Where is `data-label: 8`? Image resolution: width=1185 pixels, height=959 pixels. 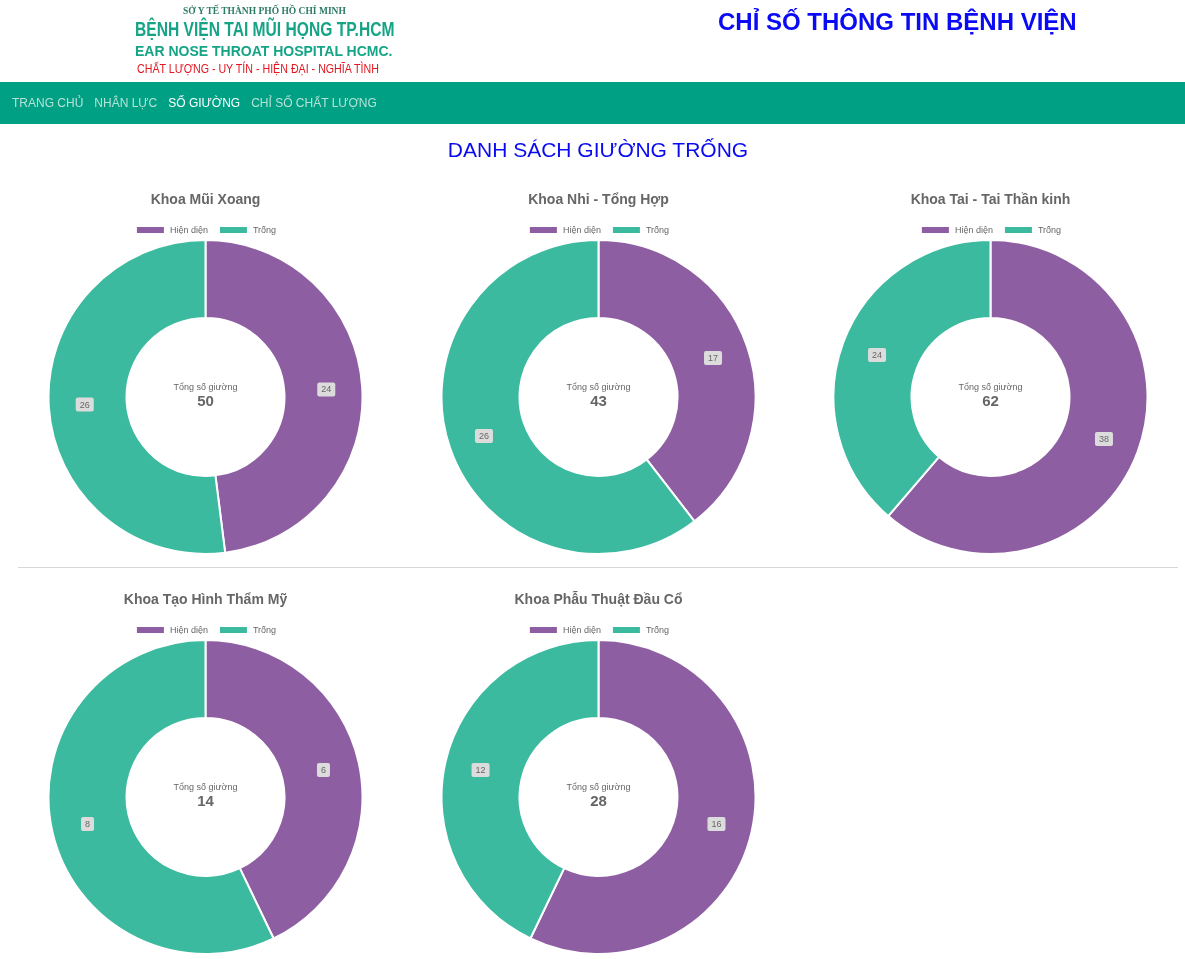 data-label: 8 is located at coordinates (87, 823).